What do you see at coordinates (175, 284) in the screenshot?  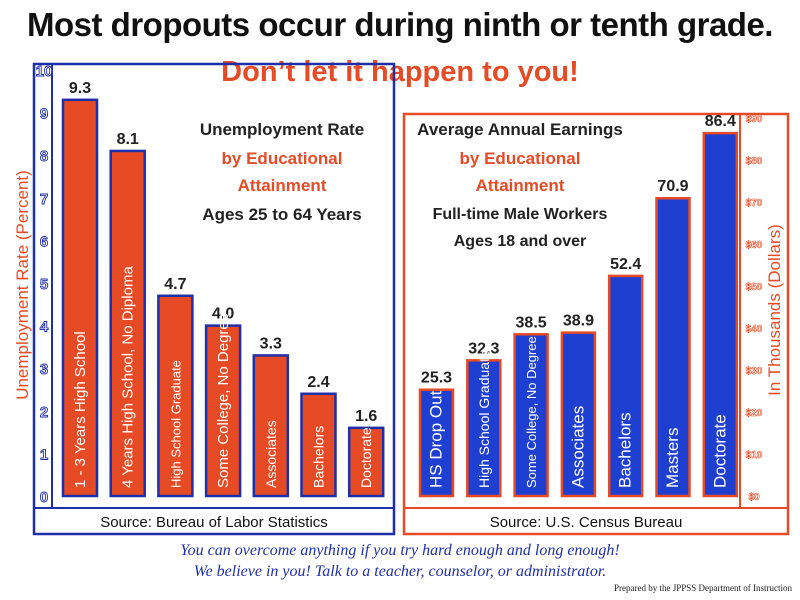 I see `left-bar-value: 4.7` at bounding box center [175, 284].